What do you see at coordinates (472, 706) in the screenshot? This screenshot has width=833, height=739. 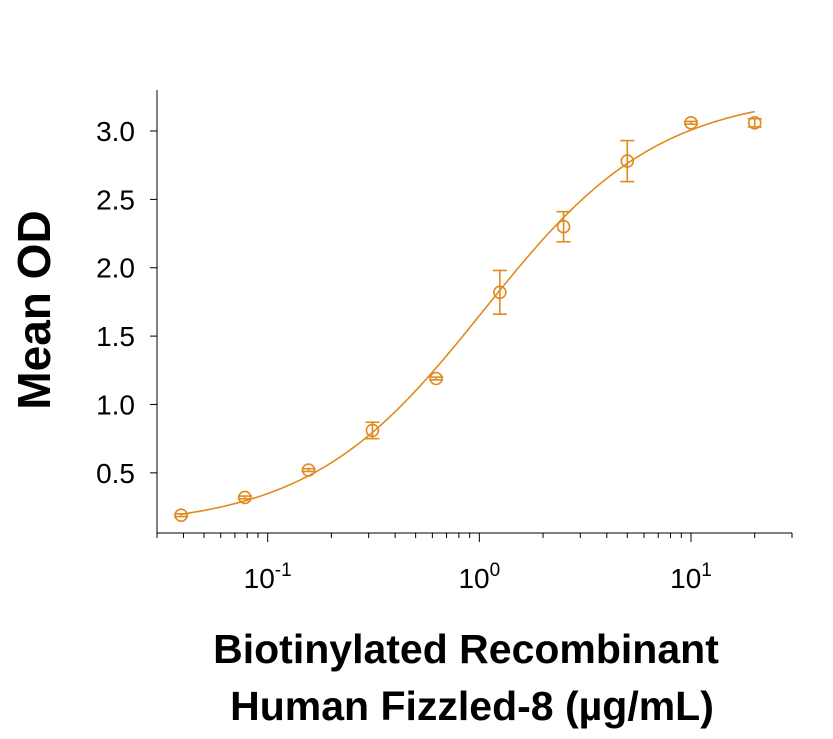 I see `x-axis-title-line-2: Human Fizzled-8 (µg/mL)` at bounding box center [472, 706].